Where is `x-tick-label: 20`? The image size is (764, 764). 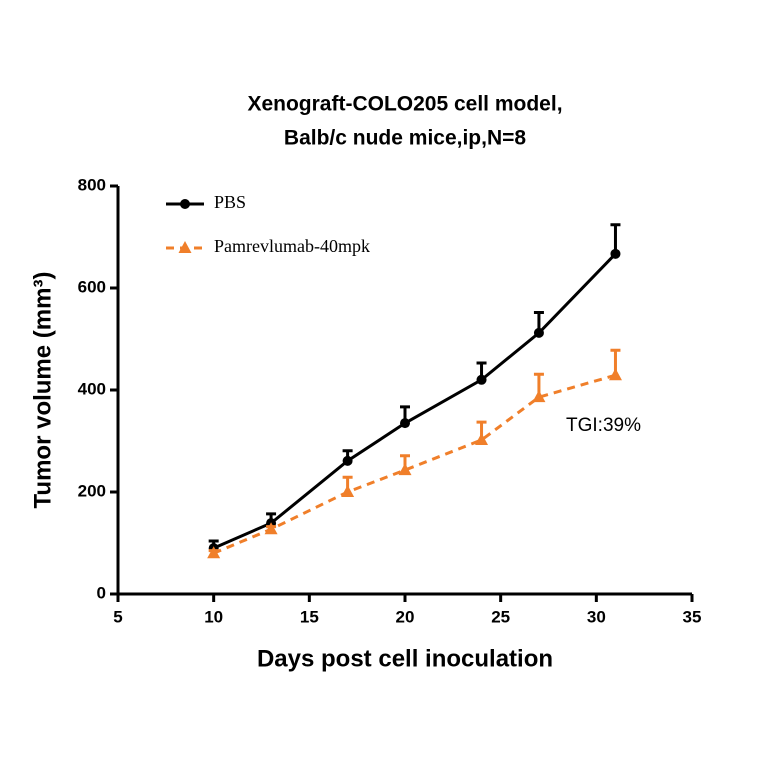 x-tick-label: 20 is located at coordinates (405, 616).